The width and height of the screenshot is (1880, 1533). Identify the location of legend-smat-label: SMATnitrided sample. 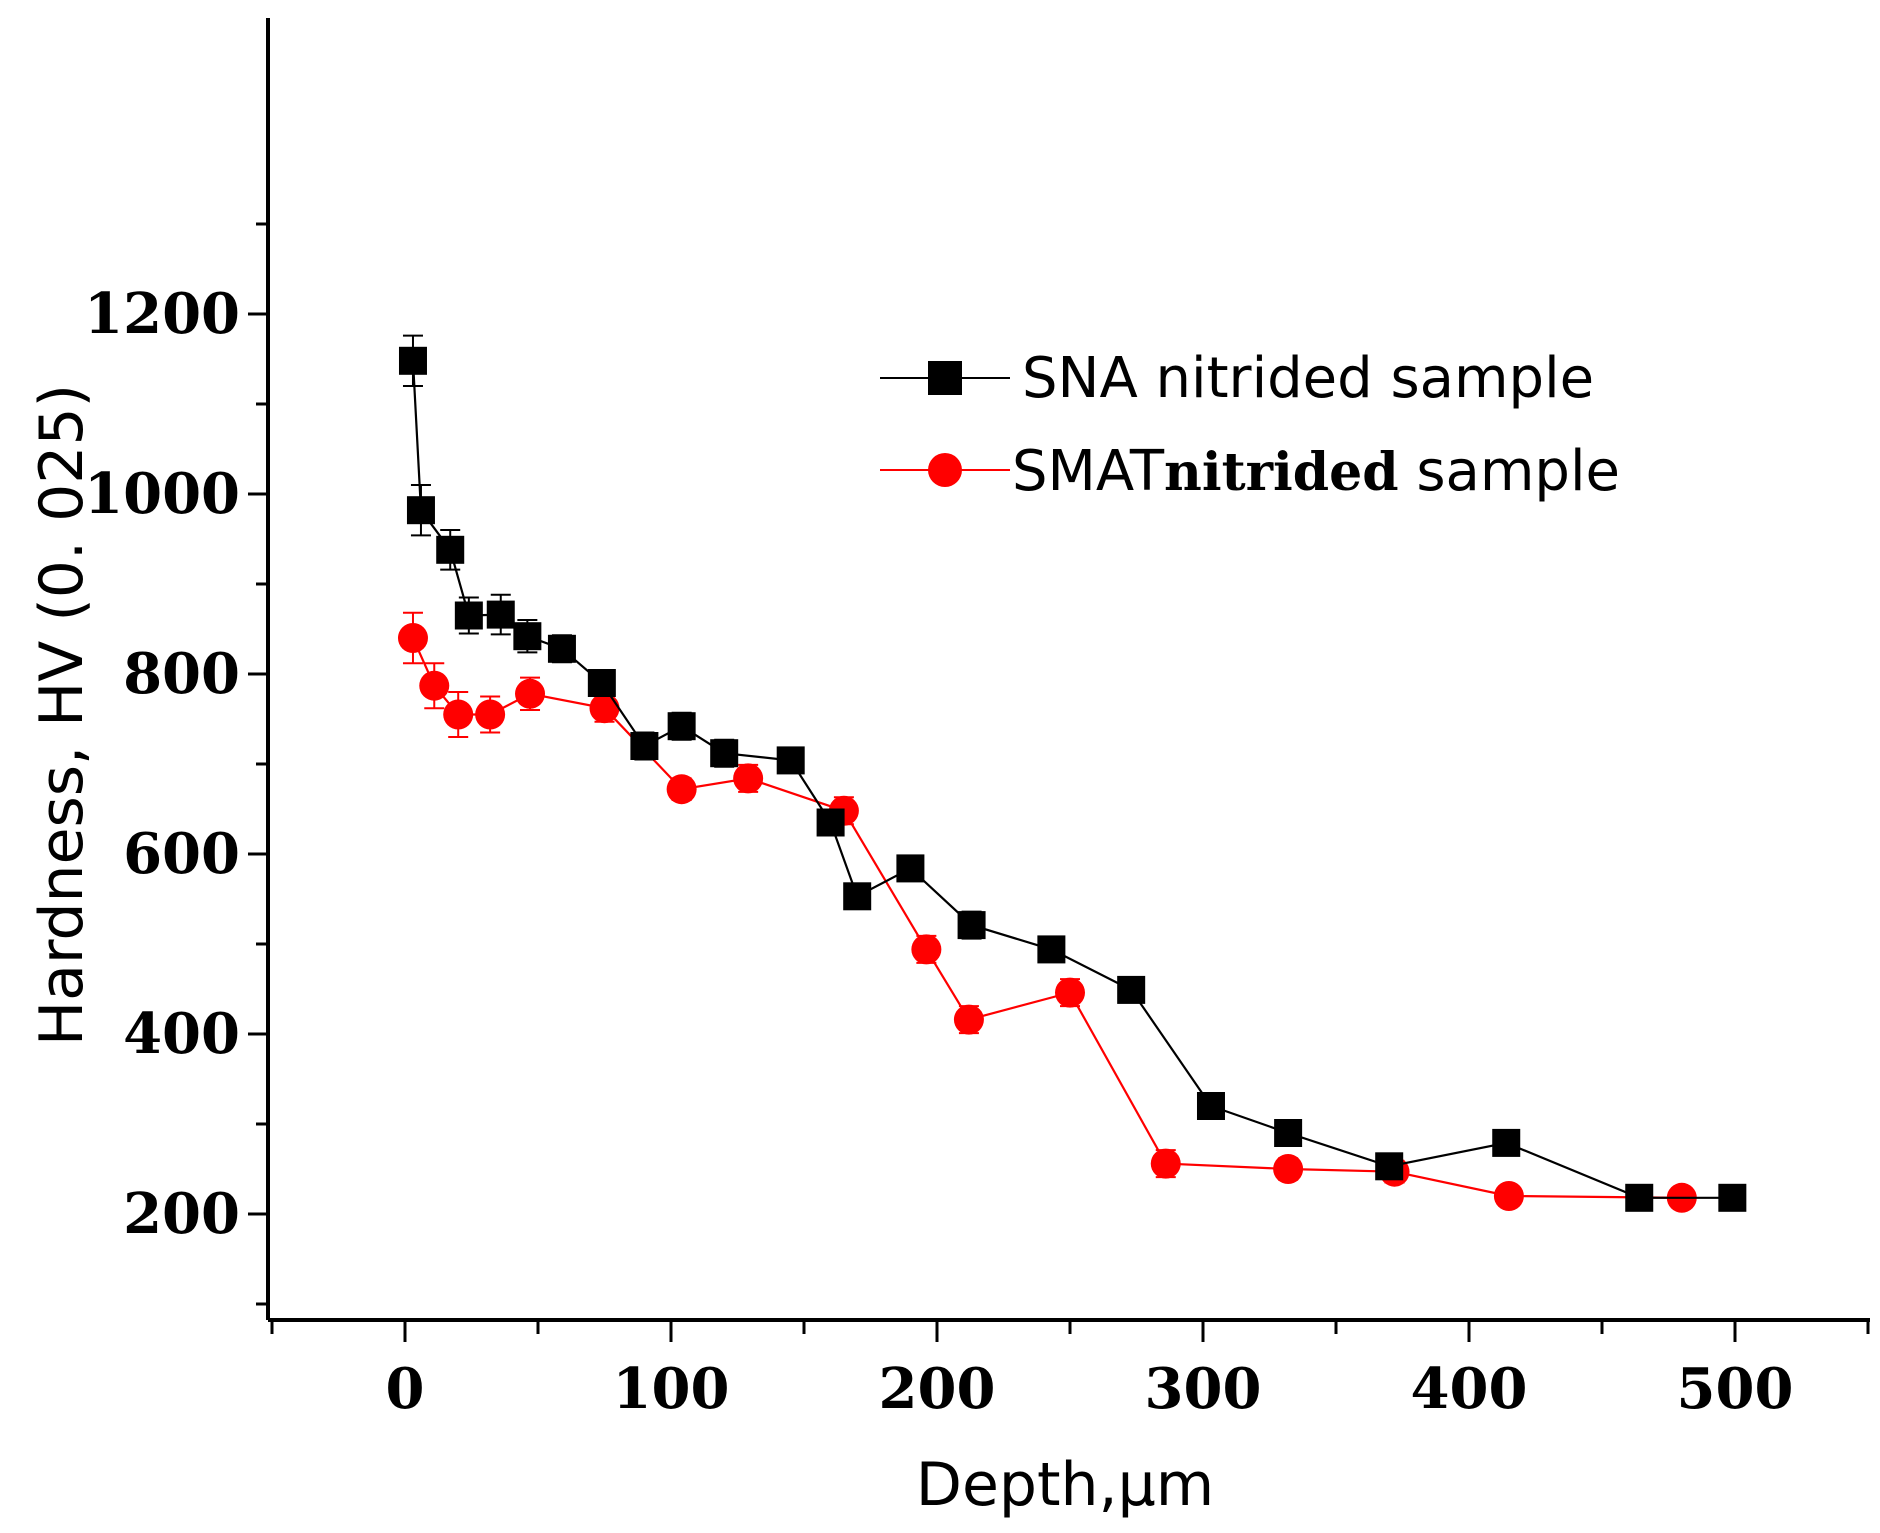
(1316, 471).